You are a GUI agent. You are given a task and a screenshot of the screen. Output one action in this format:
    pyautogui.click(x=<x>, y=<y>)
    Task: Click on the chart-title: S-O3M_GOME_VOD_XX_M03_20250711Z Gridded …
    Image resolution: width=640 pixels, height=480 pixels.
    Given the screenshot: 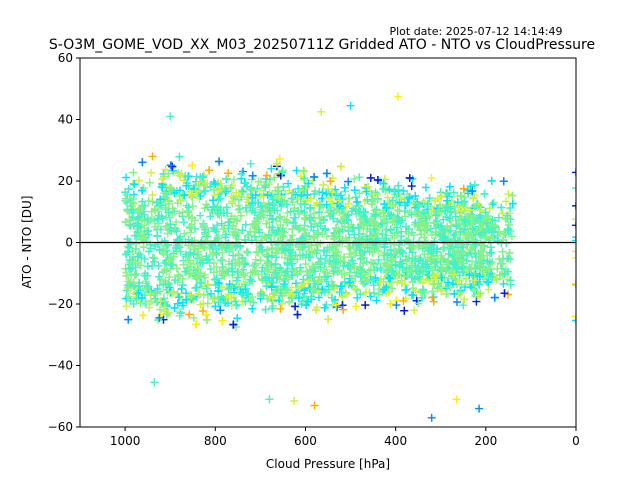 What is the action you would take?
    pyautogui.click(x=322, y=45)
    